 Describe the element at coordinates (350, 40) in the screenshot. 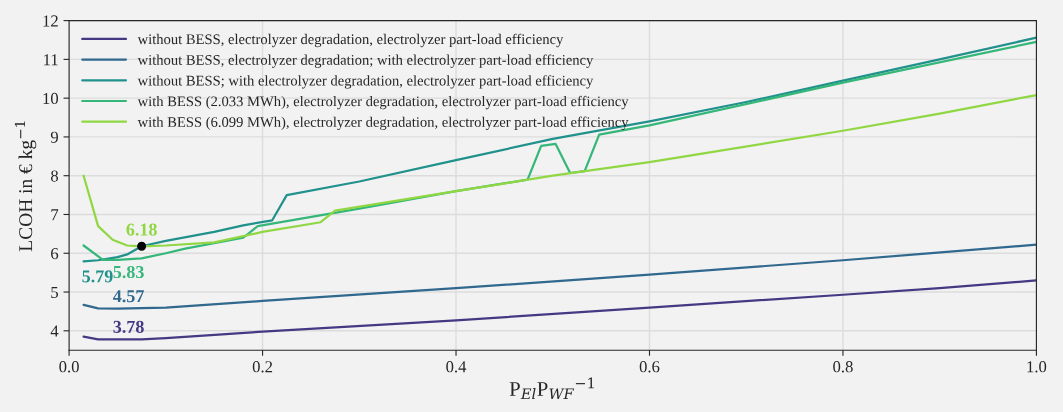

I see `legend-label: without BESS, electrolyzer degradation, electrolyzer part-load efficiency` at that location.